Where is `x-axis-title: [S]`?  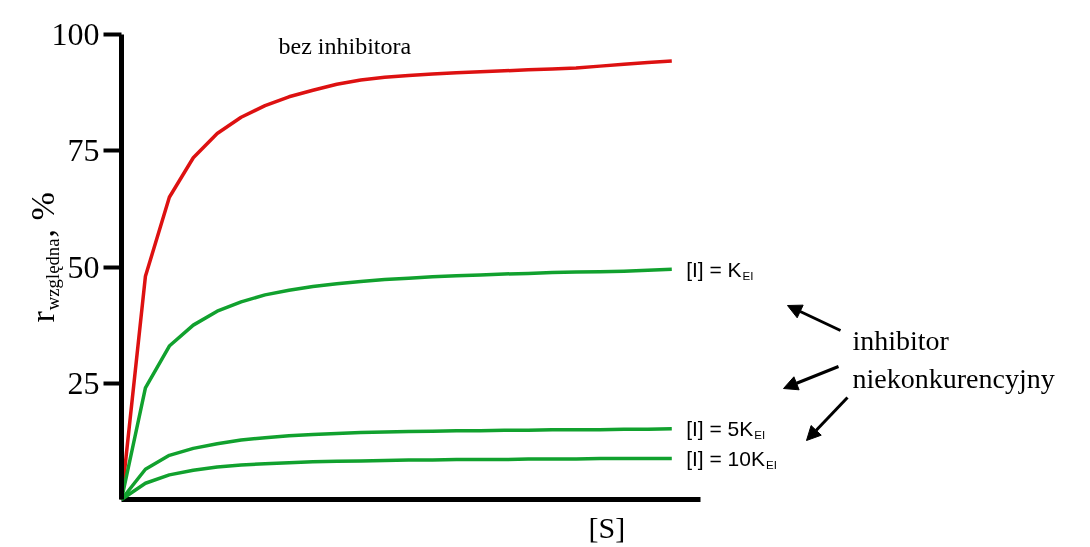 x-axis-title: [S] is located at coordinates (607, 527).